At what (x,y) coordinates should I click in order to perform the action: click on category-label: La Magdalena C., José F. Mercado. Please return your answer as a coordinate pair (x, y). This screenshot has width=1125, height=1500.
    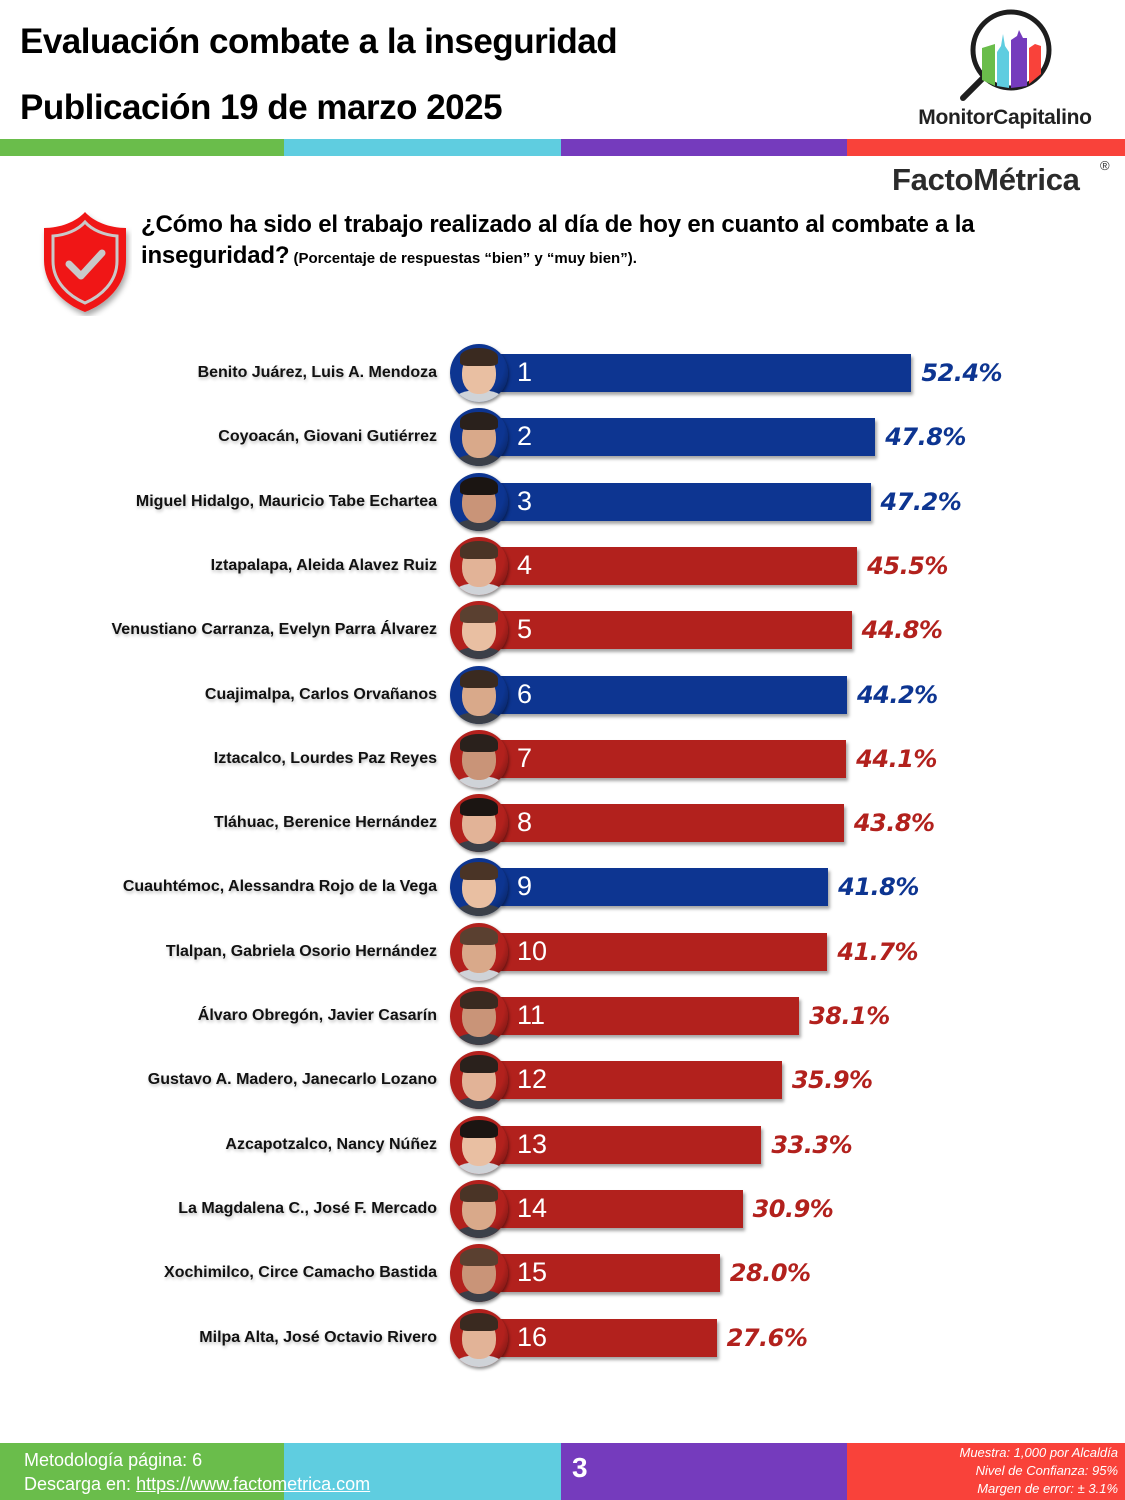
    Looking at the image, I should click on (307, 1208).